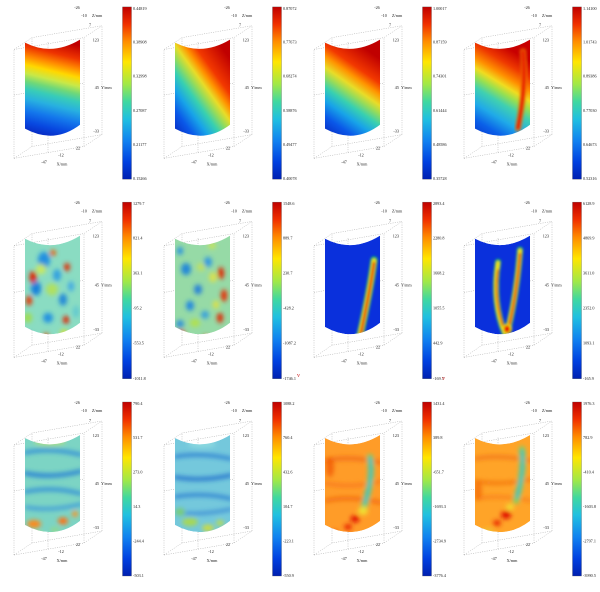 The image size is (600, 592). I want to click on colorbar-tick: -3776.4, so click(440, 575).